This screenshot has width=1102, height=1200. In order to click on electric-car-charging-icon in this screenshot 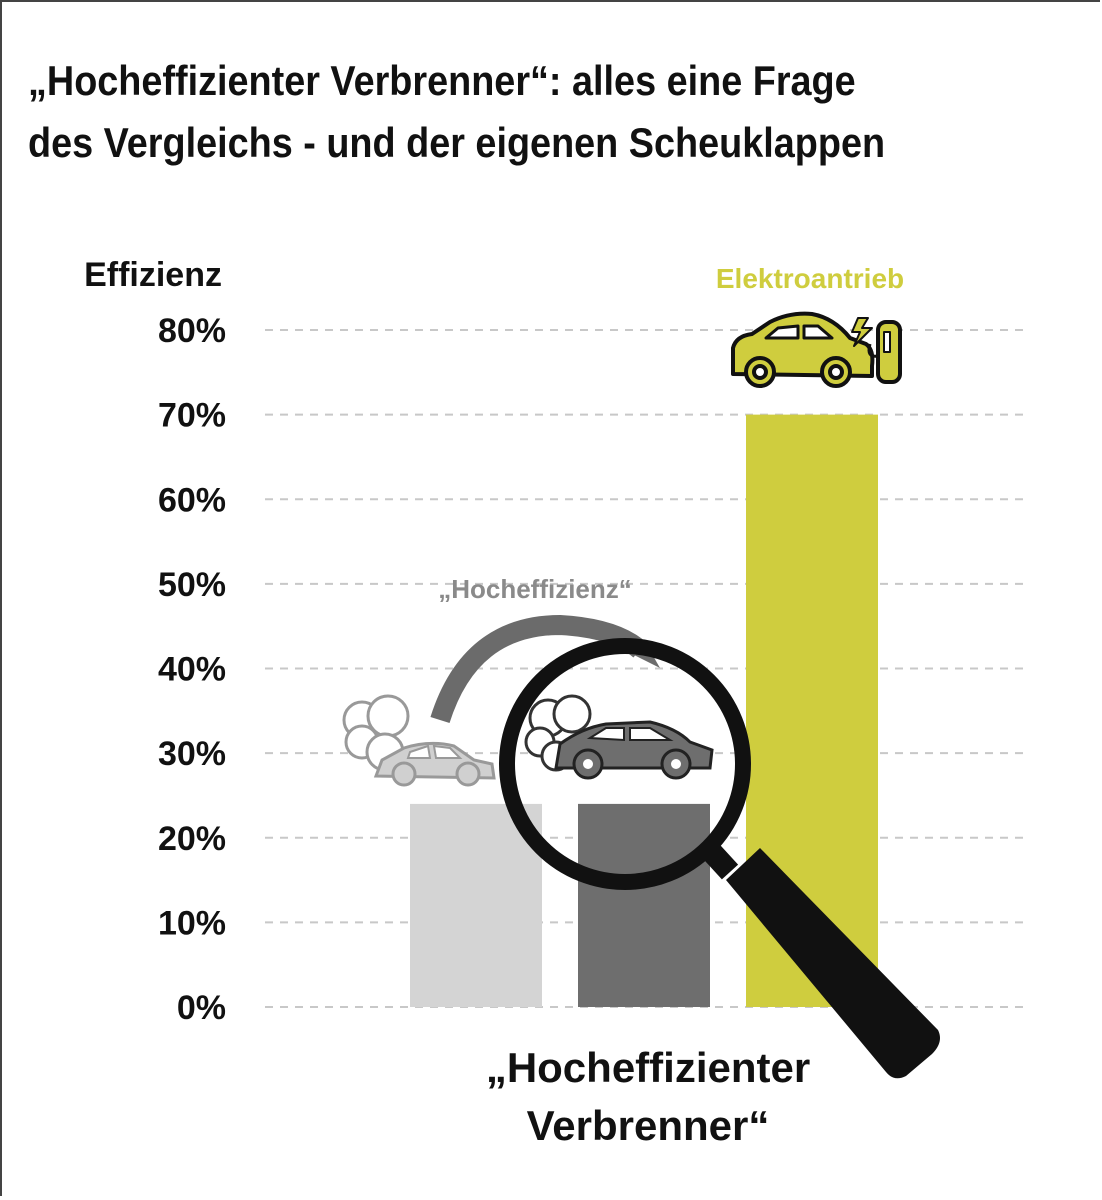, I will do `click(816, 349)`.